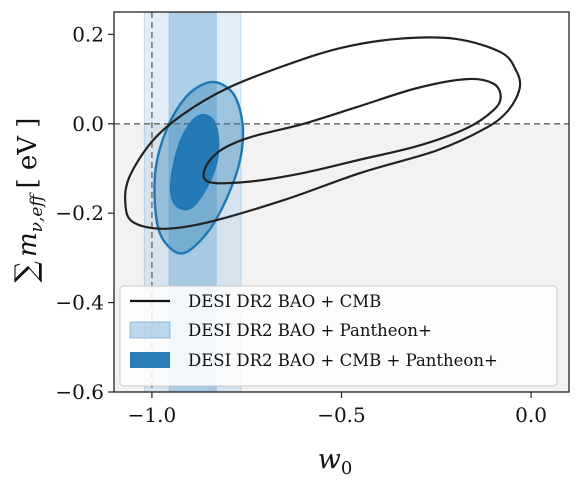  What do you see at coordinates (346, 468) in the screenshot?
I see `x-axis-label-sub: 0` at bounding box center [346, 468].